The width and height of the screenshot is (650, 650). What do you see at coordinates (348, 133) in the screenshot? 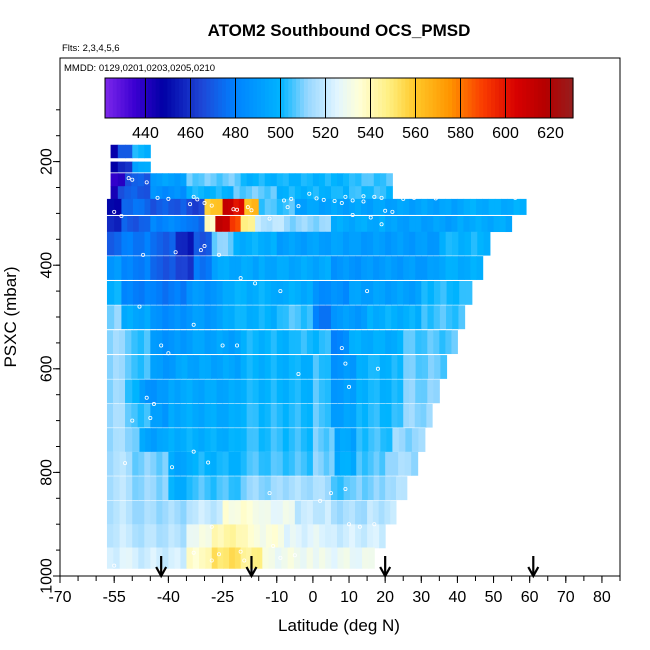
I see `colorbar-tick-labels: 440 460 480 500 520 540 560 580 600 620` at bounding box center [348, 133].